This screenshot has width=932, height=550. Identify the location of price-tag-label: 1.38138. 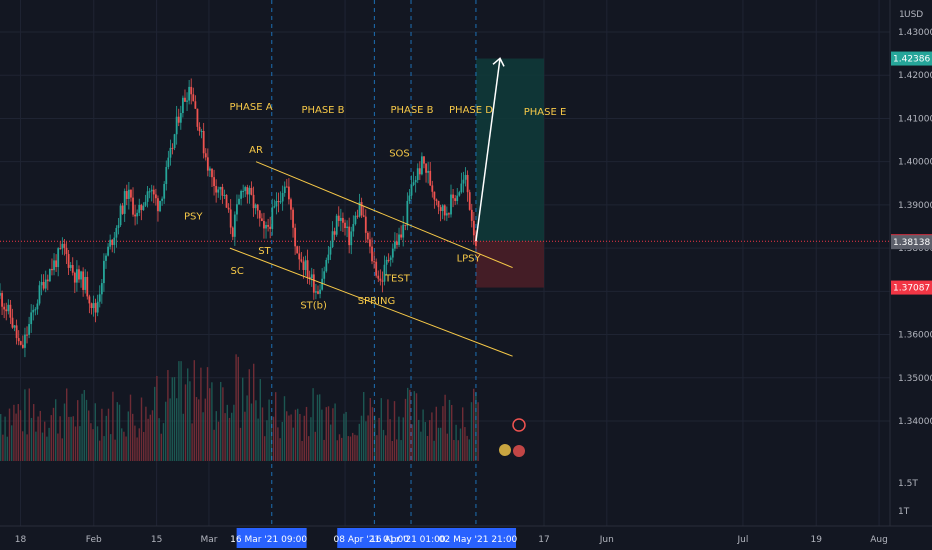
(911, 243).